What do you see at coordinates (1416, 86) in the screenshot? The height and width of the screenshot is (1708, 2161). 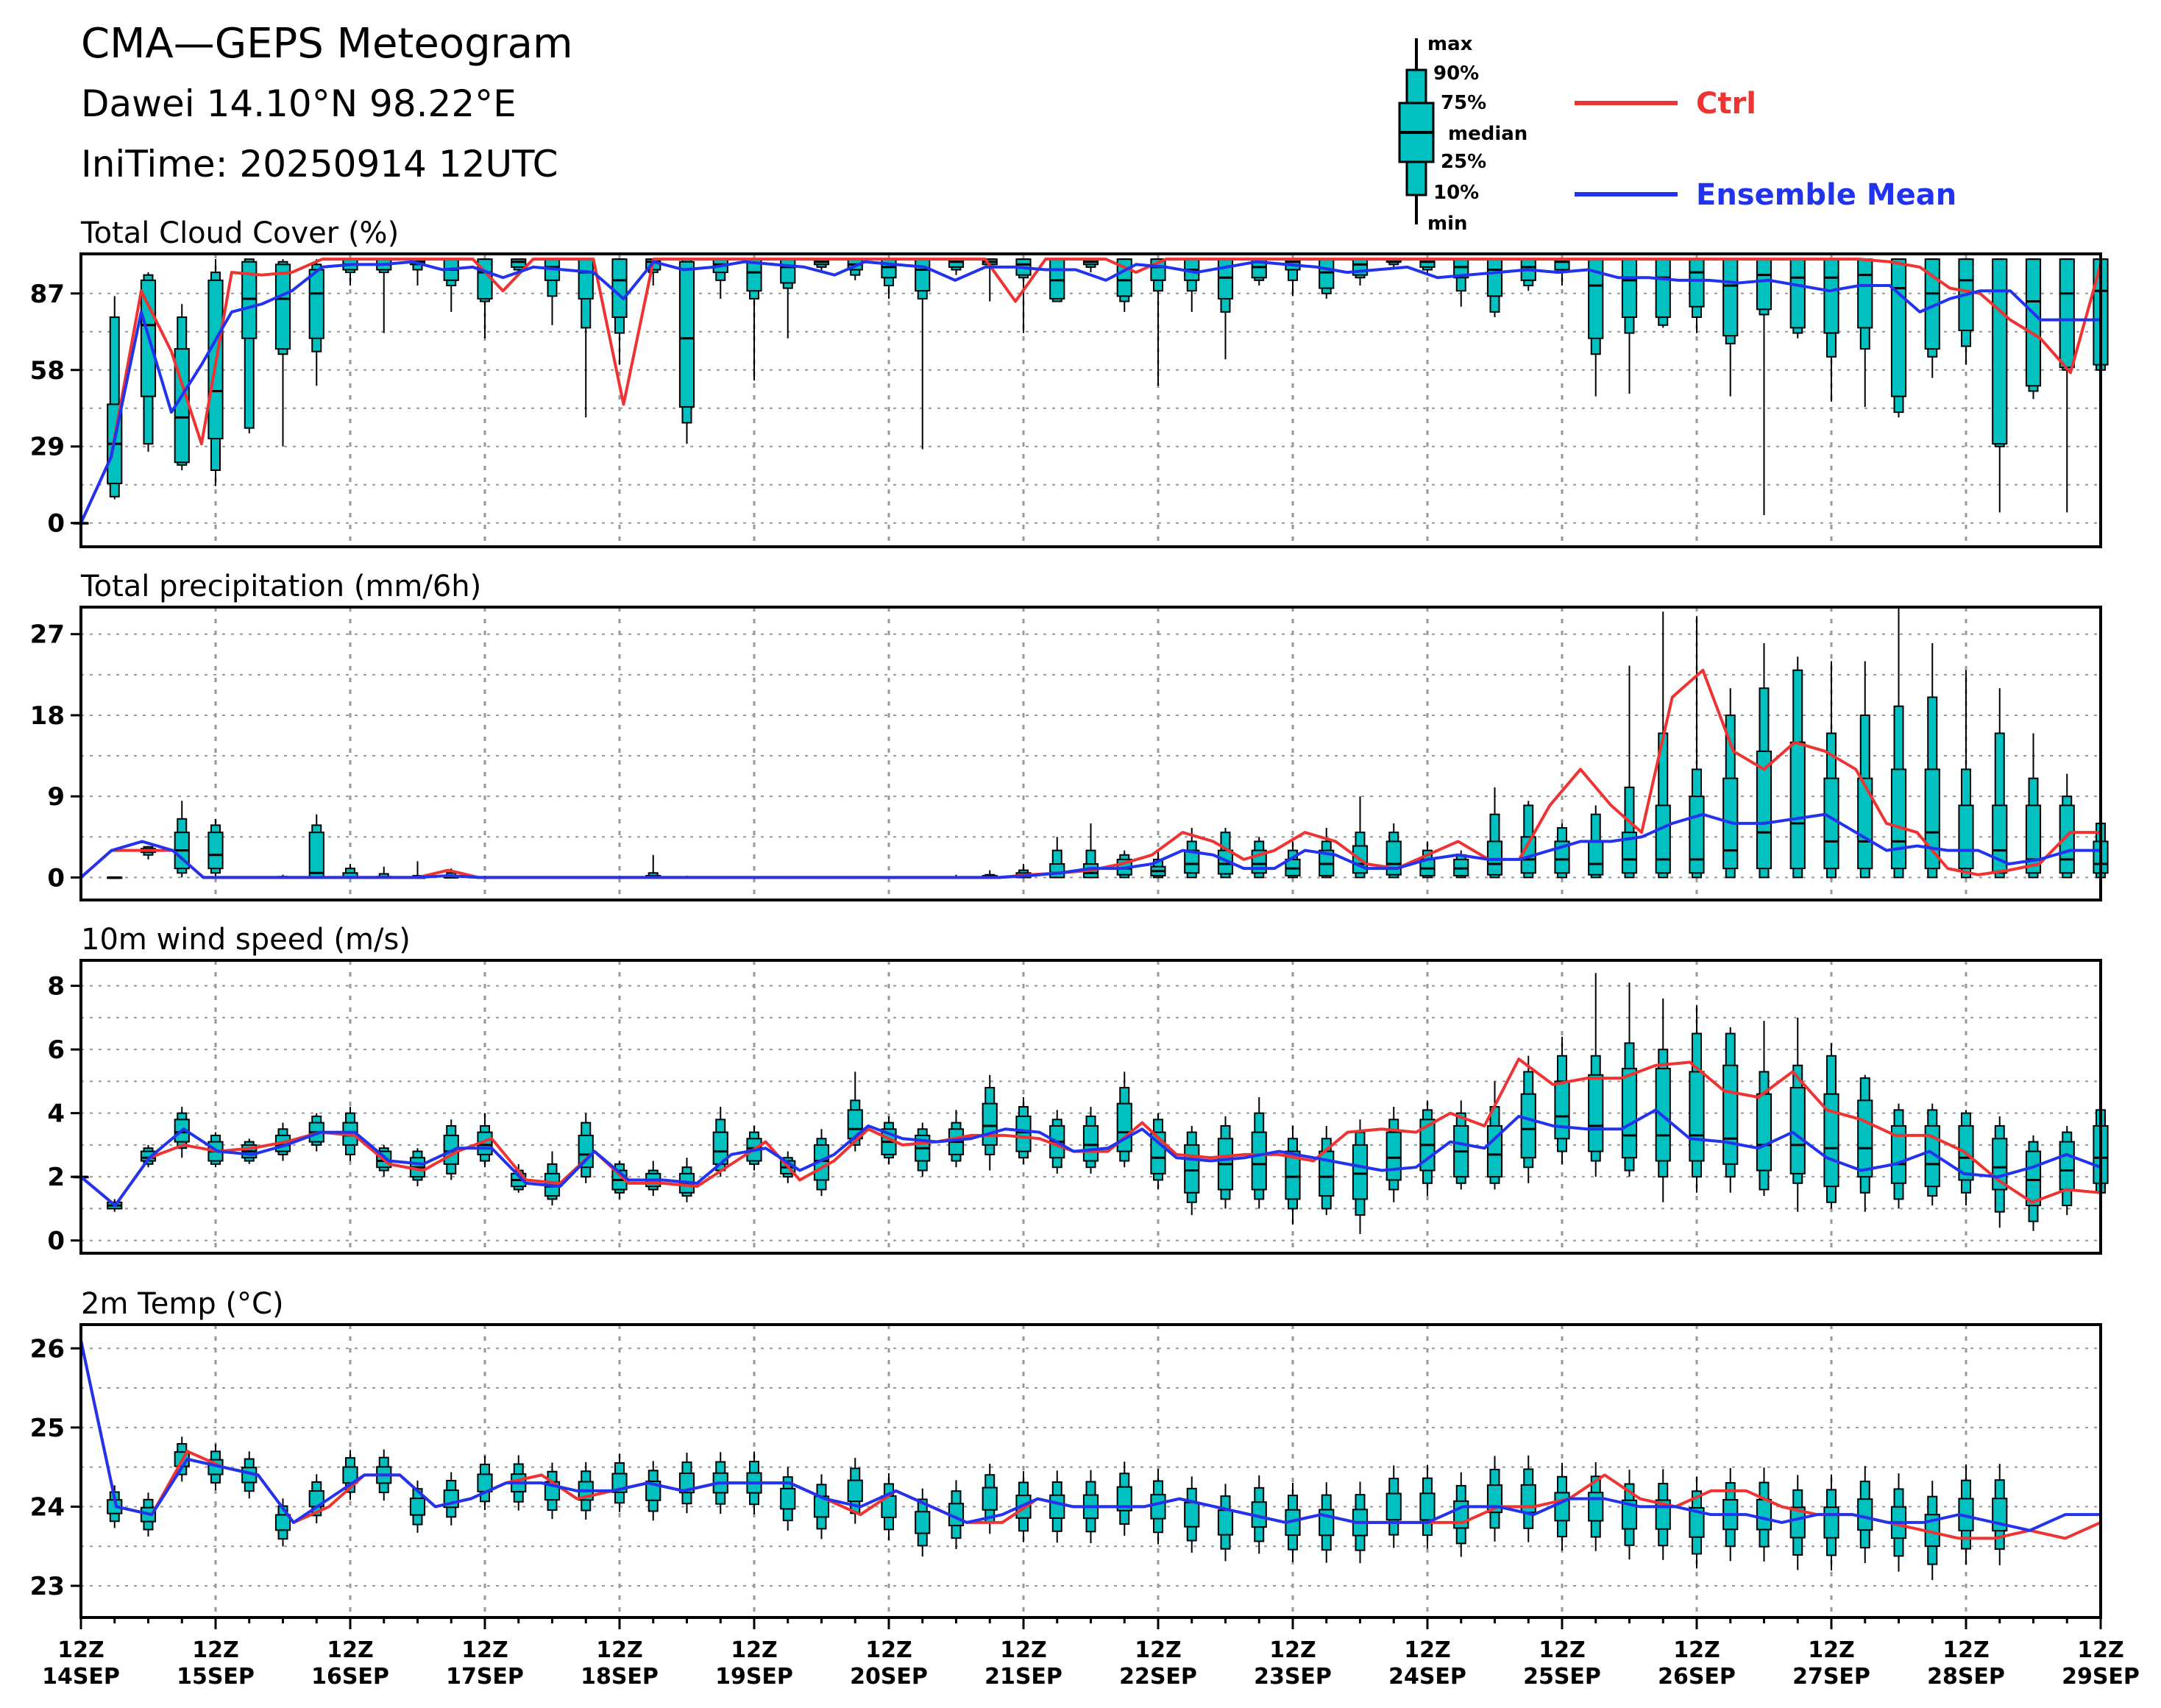 I see `legend-box-upper` at bounding box center [1416, 86].